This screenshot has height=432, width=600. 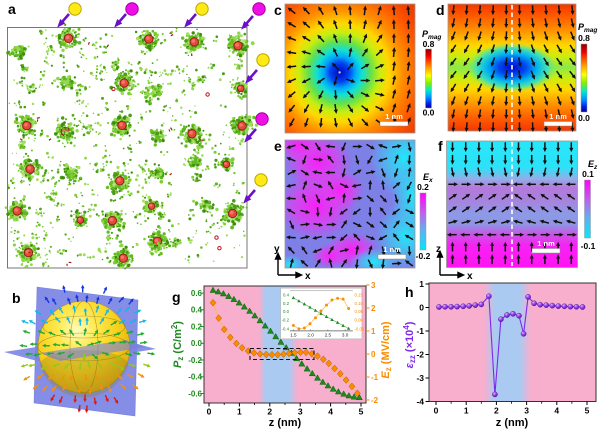 What do you see at coordinates (359, 311) in the screenshot?
I see `svg-text: 0.05` at bounding box center [359, 311].